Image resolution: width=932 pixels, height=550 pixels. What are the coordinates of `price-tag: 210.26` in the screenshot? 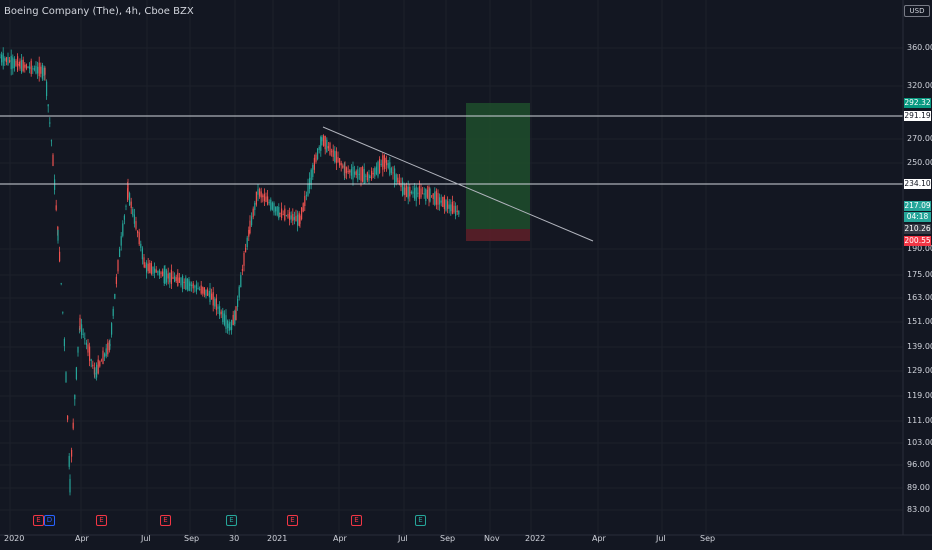 It's located at (917, 229).